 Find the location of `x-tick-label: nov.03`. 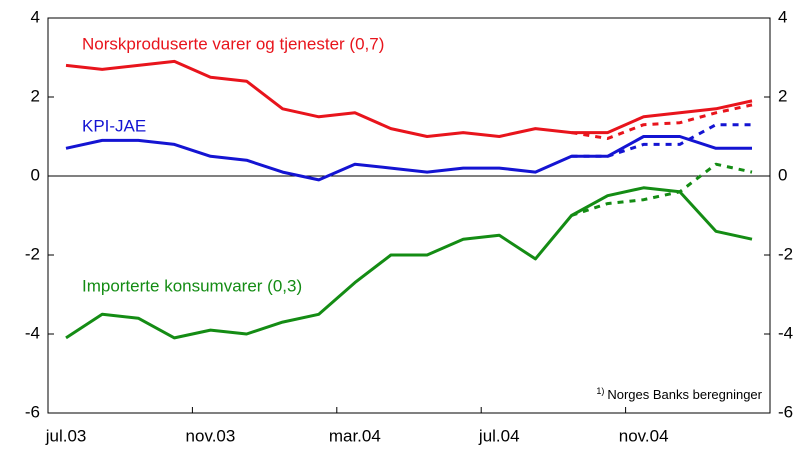

x-tick-label: nov.03 is located at coordinates (211, 435).